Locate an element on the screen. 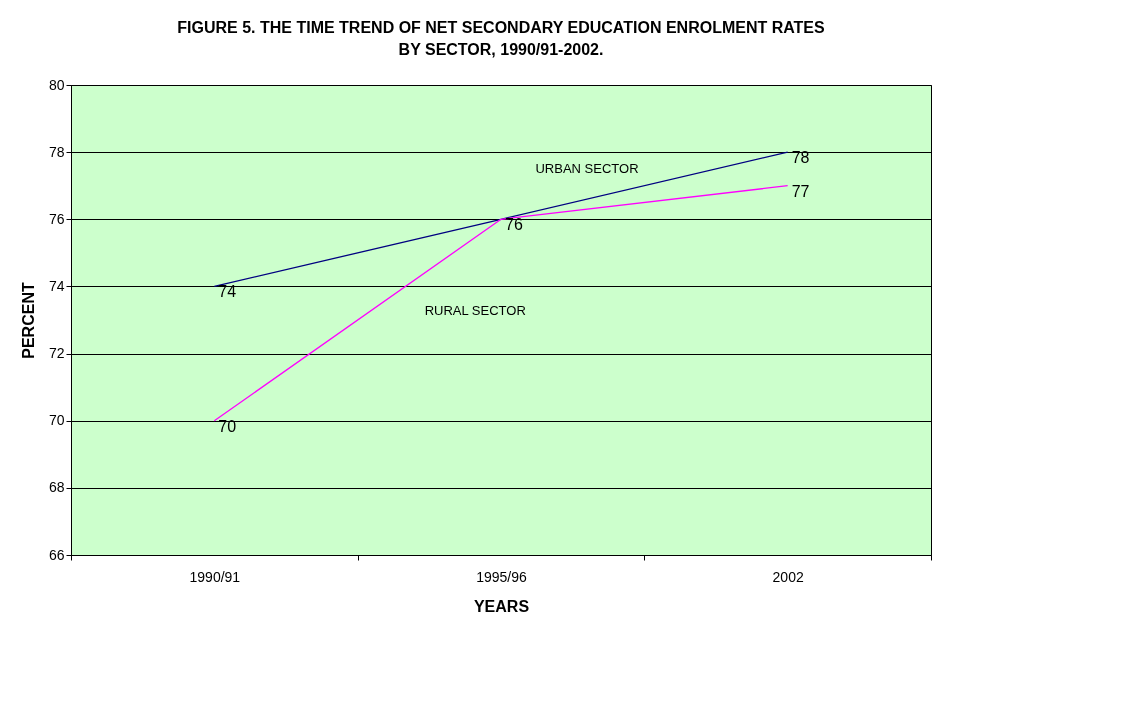 The image size is (1135, 713). chart-title: FIGURE 5. THE TIME TREND OF NET SECONDARY EDUCATION ENROLMENT RATES BY SECTOR, 1990/91-2002. is located at coordinates (501, 38).